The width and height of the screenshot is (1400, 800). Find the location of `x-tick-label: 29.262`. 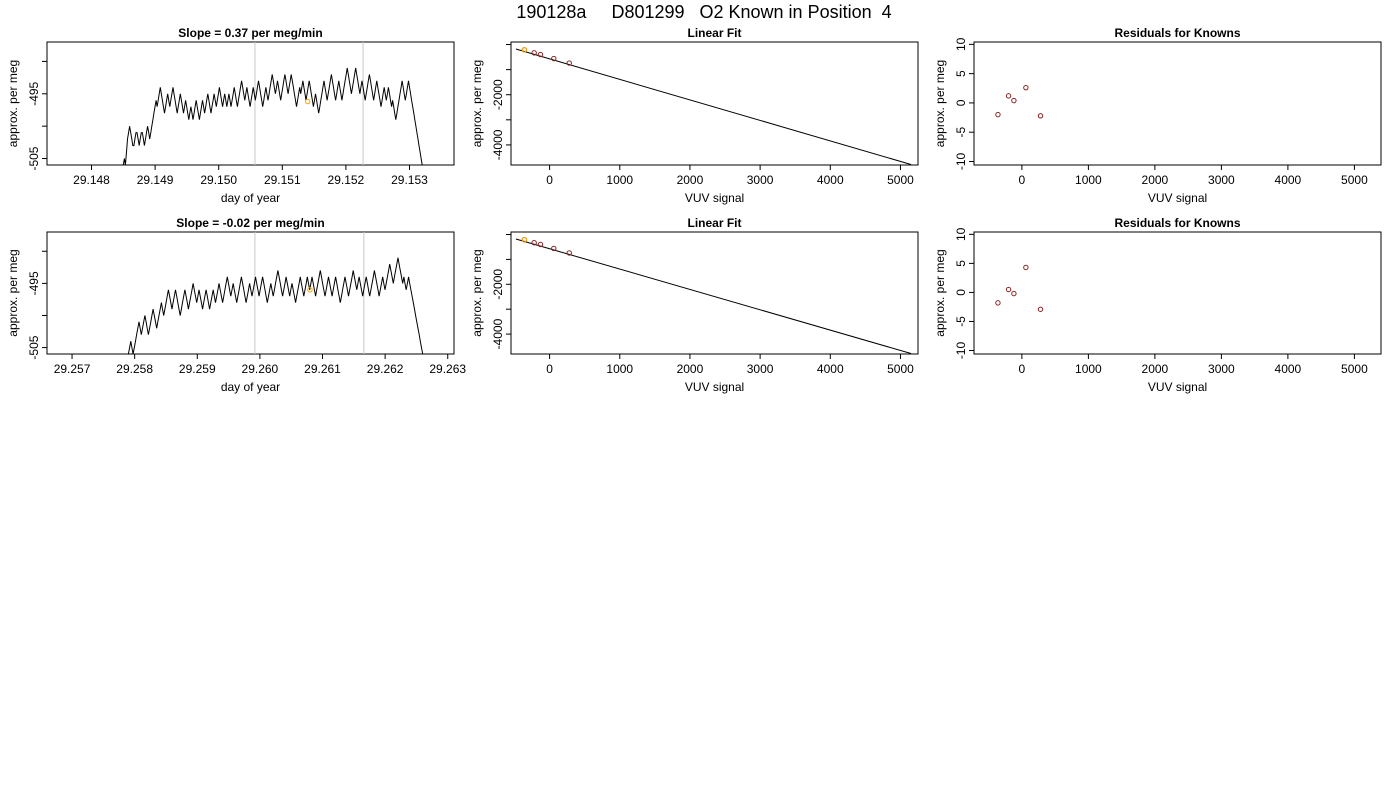

x-tick-label: 29.262 is located at coordinates (385, 369).